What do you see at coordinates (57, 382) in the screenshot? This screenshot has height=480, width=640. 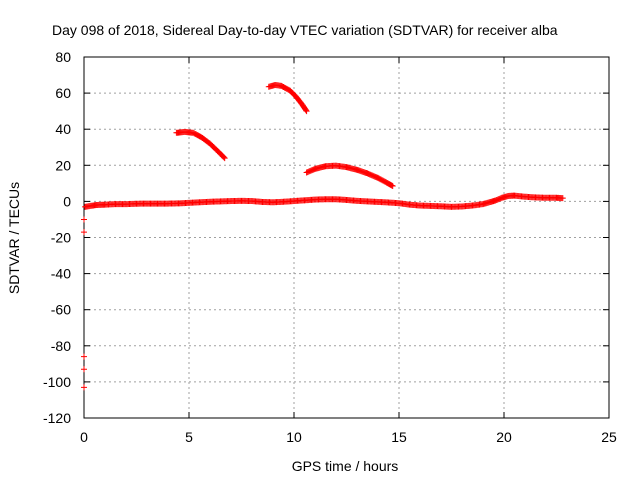 I see `y-tick-label: -100` at bounding box center [57, 382].